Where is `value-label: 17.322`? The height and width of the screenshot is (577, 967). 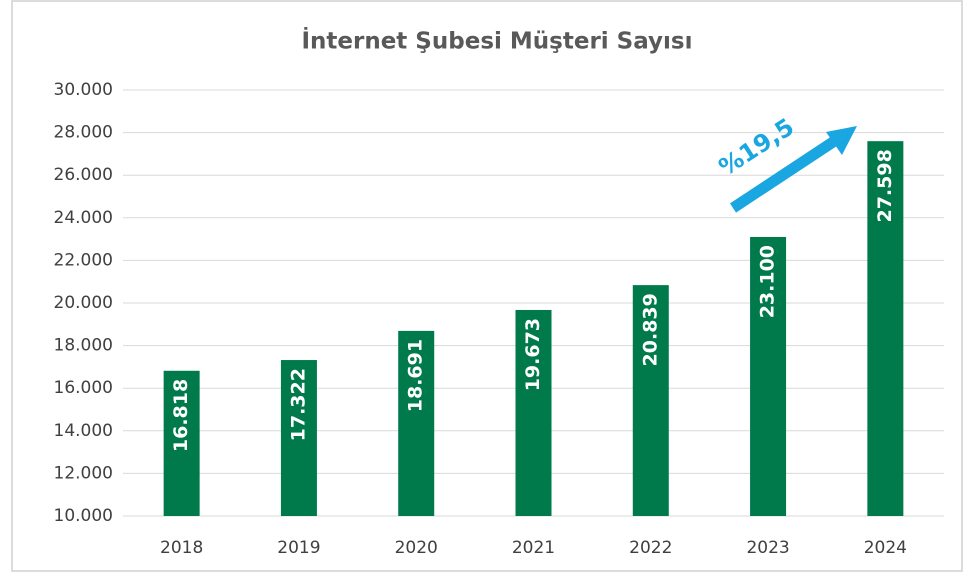 value-label: 17.322 is located at coordinates (298, 404).